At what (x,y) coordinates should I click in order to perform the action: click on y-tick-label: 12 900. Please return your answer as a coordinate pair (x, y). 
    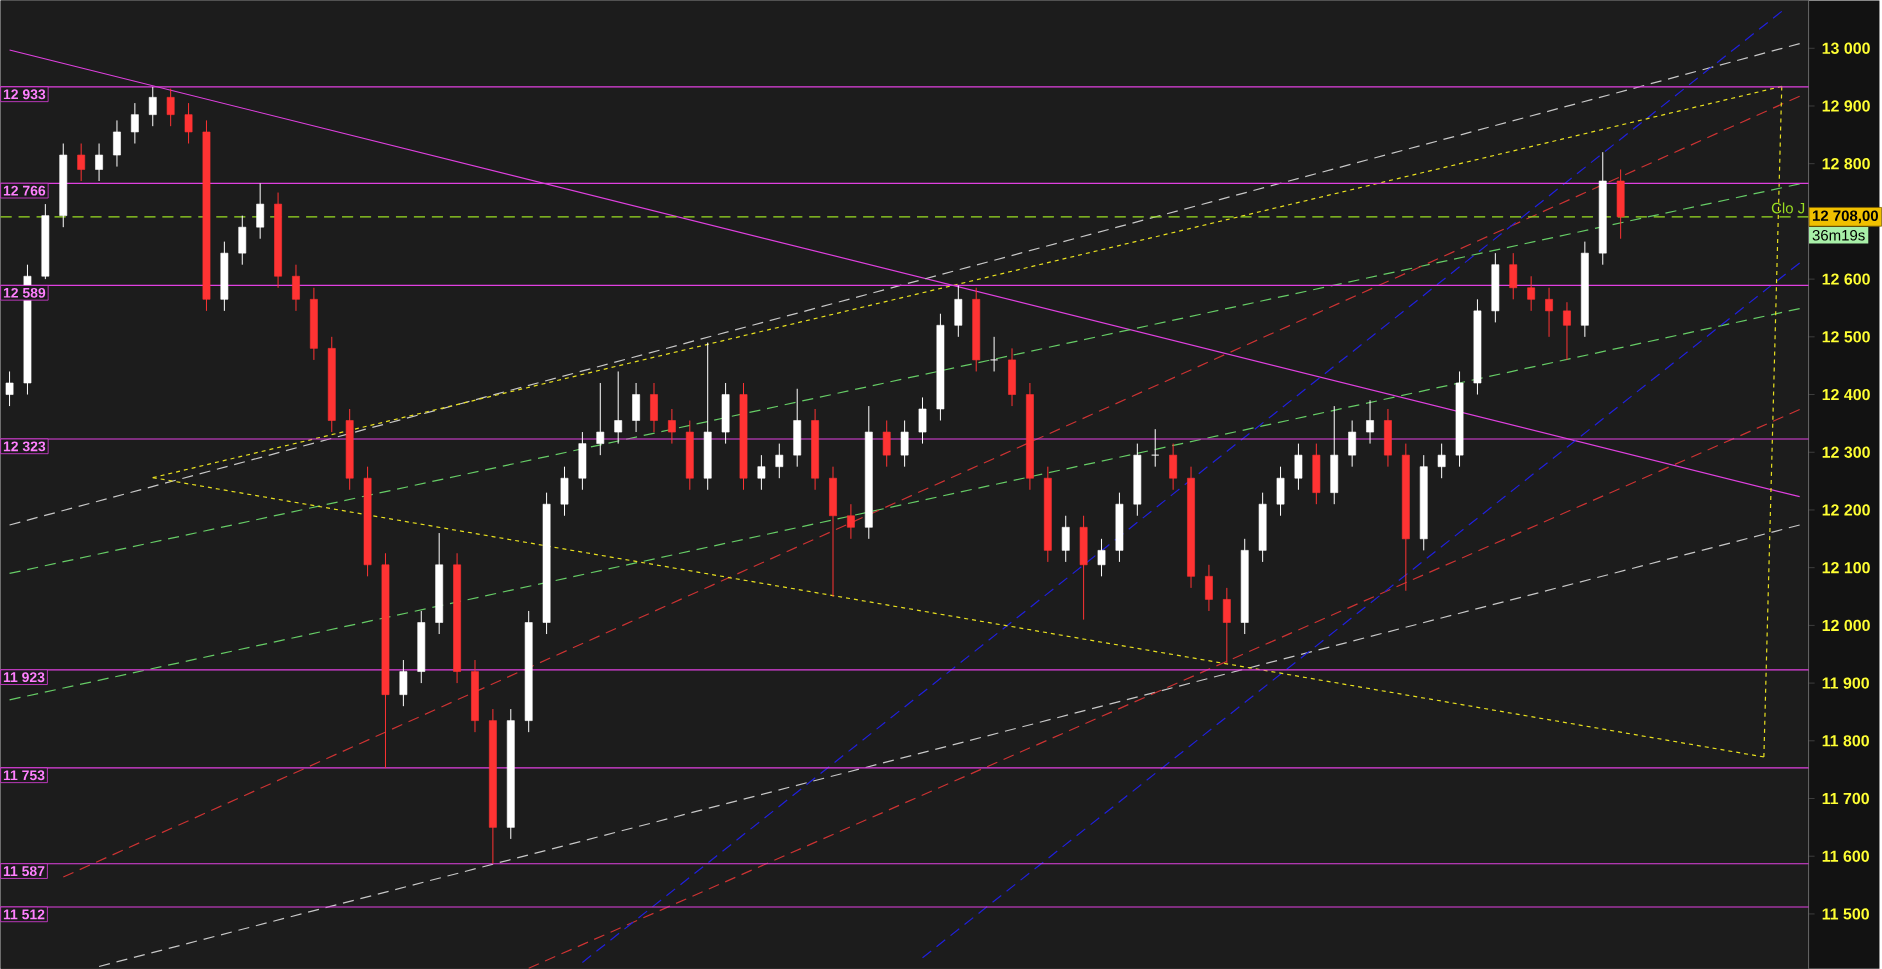
    Looking at the image, I should click on (1846, 106).